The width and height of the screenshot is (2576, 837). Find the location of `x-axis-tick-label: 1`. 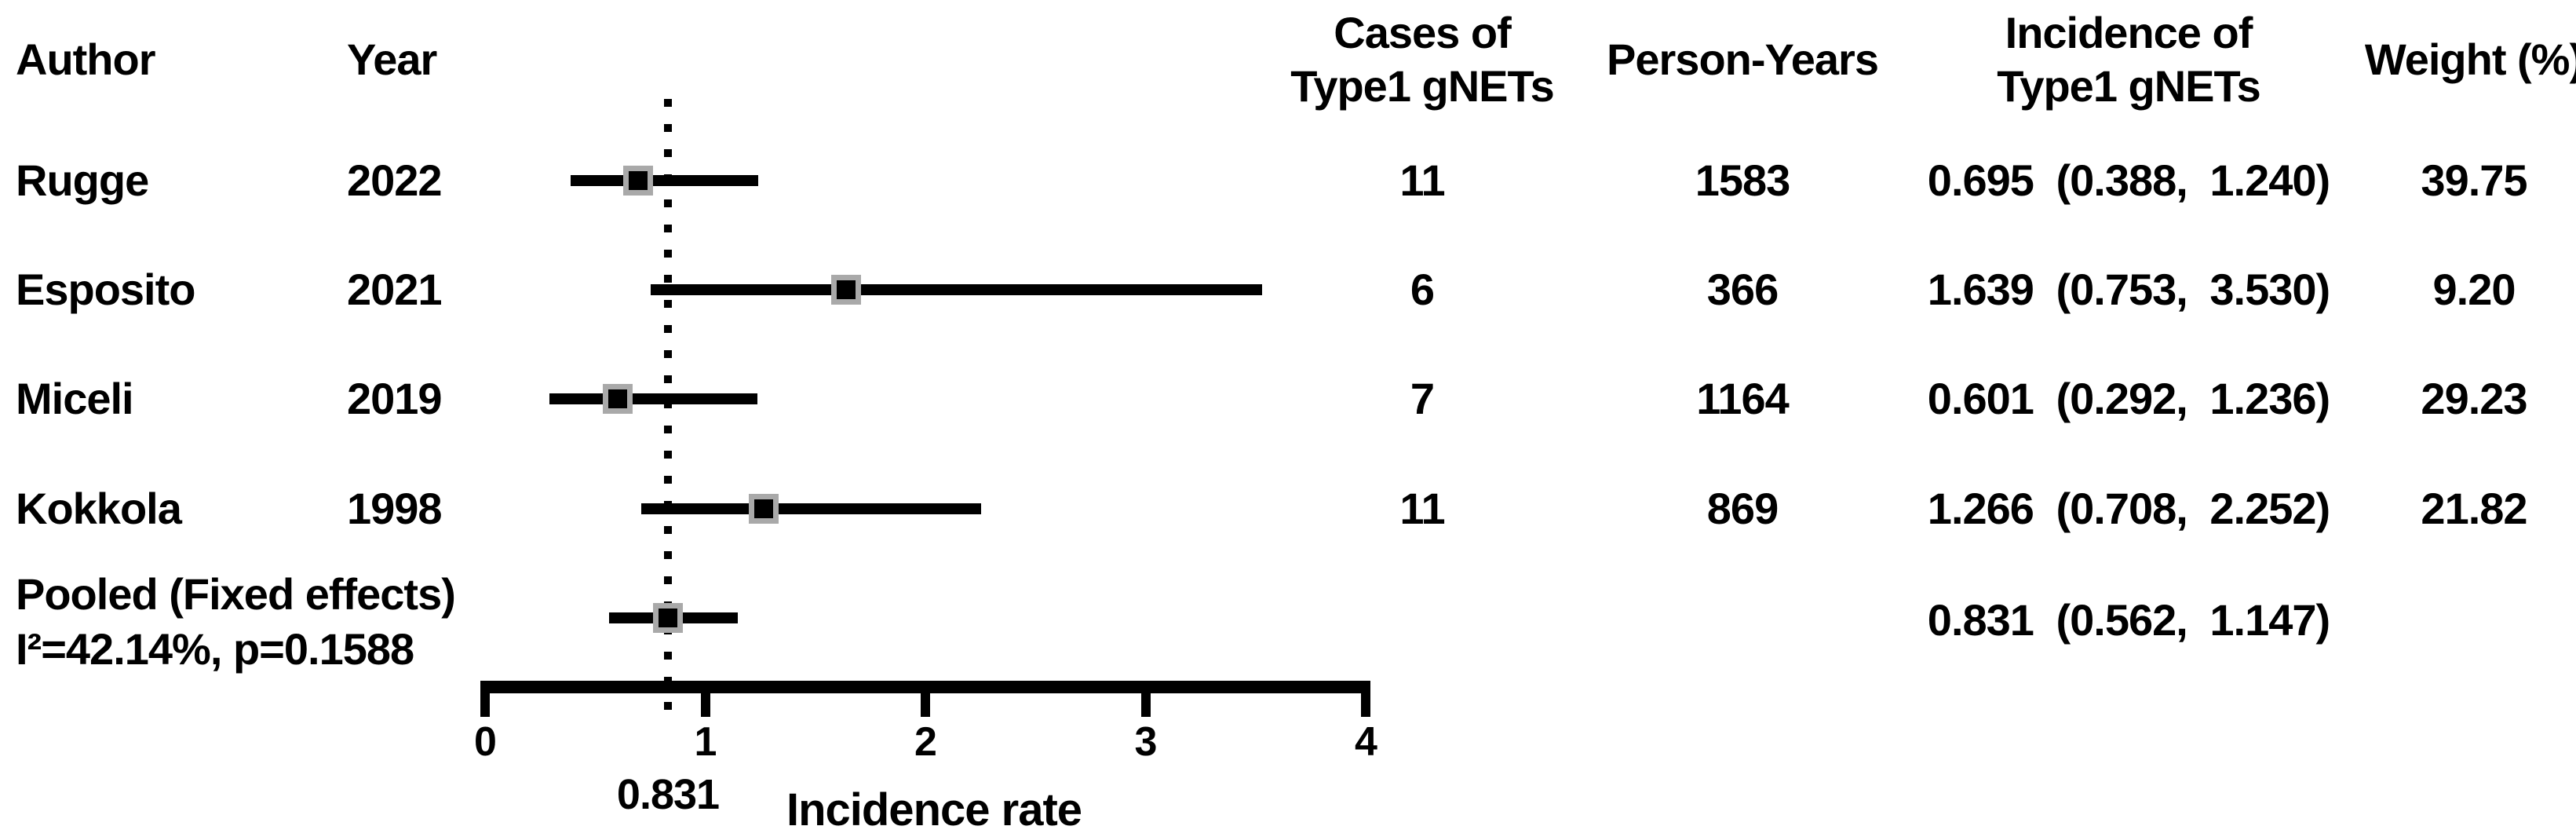

x-axis-tick-label: 1 is located at coordinates (705, 742).